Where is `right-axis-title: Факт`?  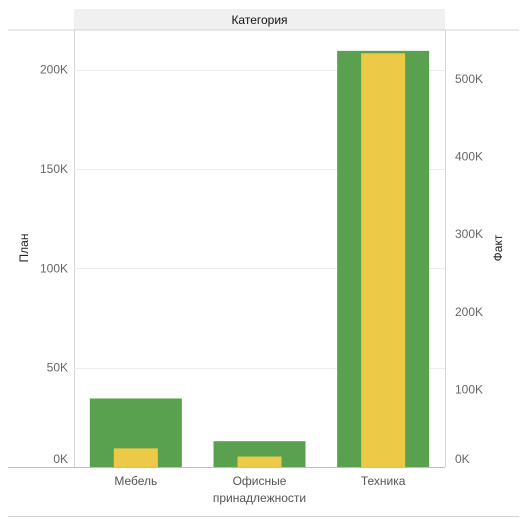 right-axis-title: Факт is located at coordinates (498, 247).